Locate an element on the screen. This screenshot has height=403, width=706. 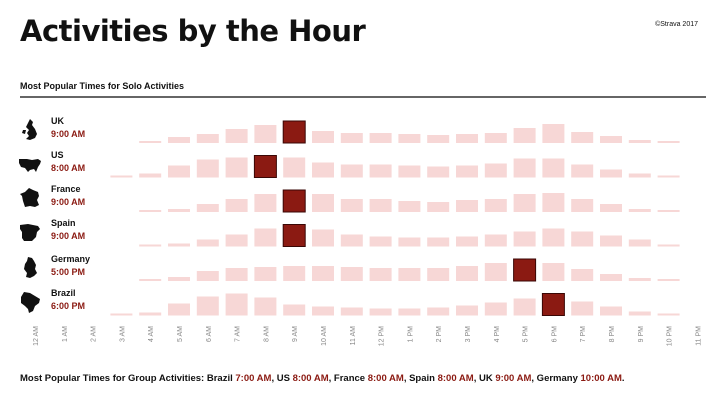
x-tick-label: 1 AM is located at coordinates (65, 334).